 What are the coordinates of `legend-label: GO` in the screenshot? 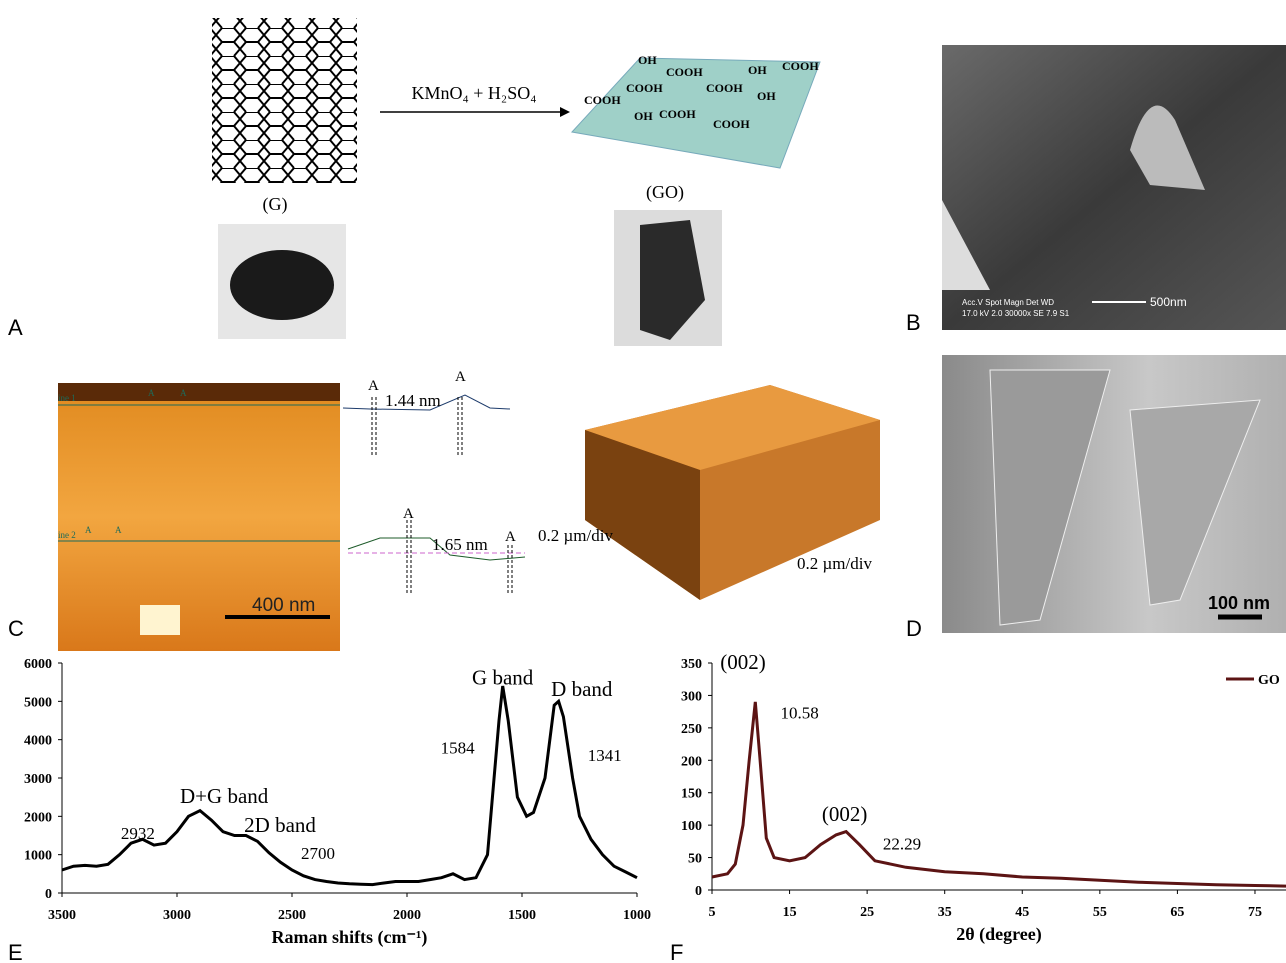 It's located at (1269, 680).